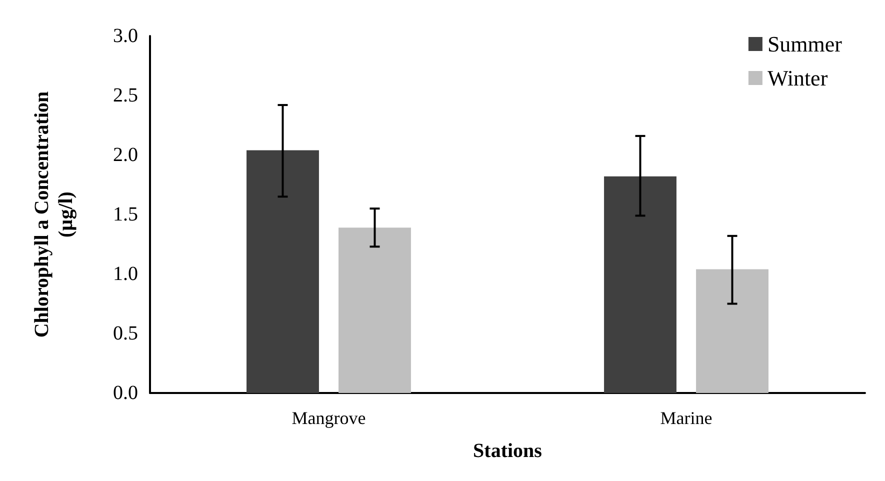 The image size is (885, 481). Describe the element at coordinates (125, 215) in the screenshot. I see `y-tick-label: 1.5` at that location.